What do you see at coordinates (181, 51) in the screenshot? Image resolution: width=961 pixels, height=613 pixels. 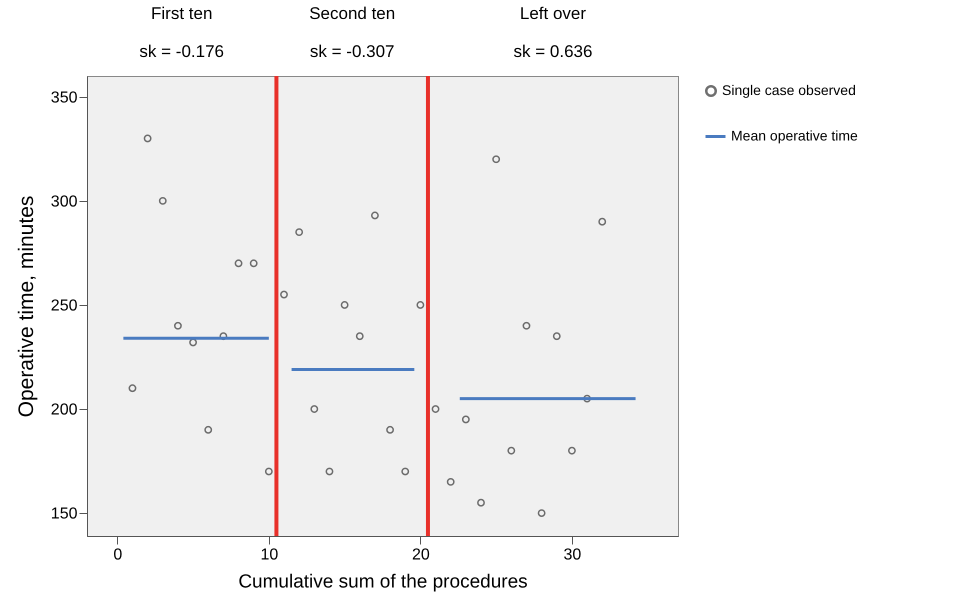 I see `text: sk = -0.176` at bounding box center [181, 51].